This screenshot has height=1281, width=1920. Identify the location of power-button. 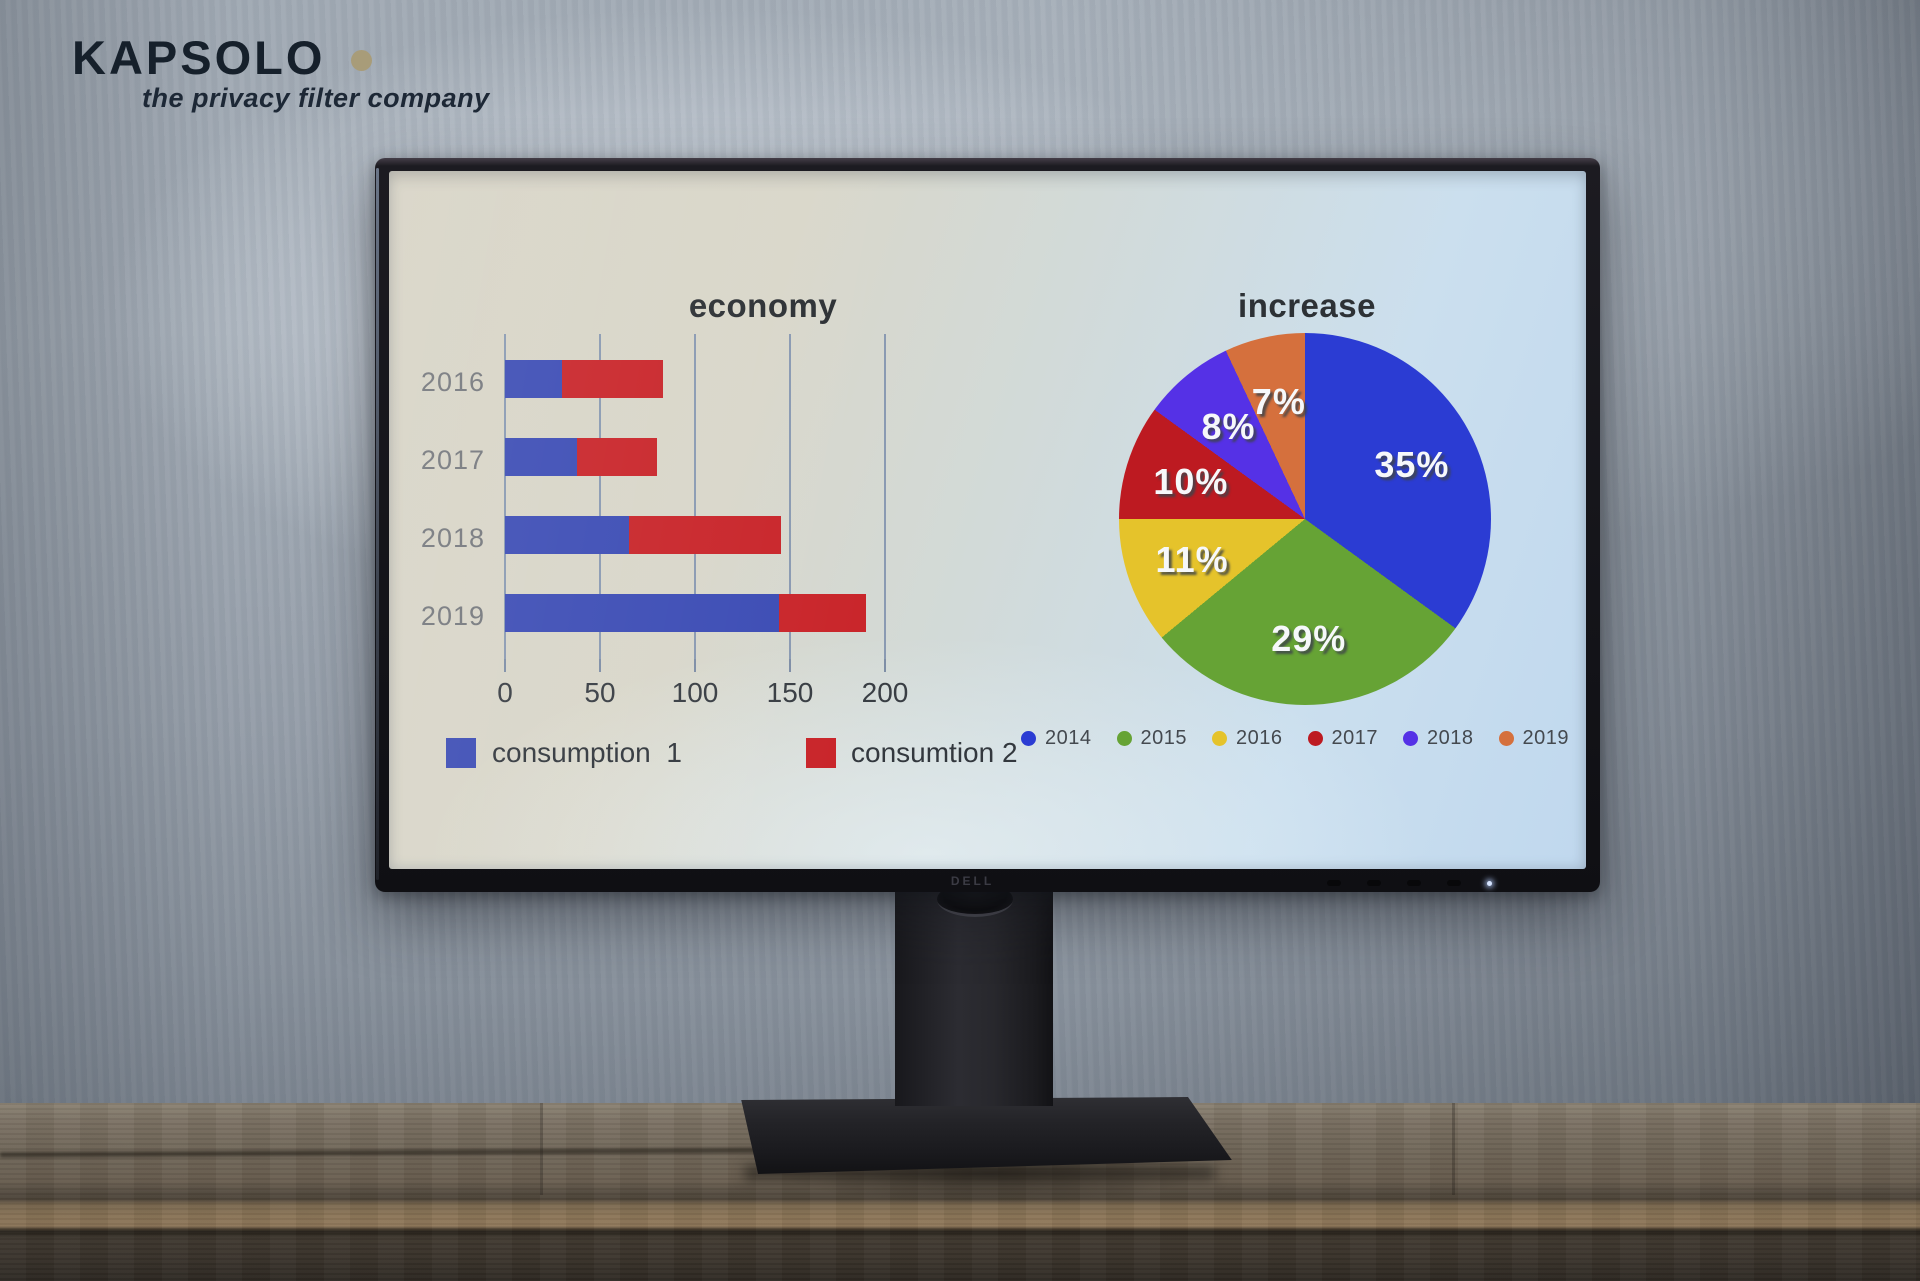
(1454, 883).